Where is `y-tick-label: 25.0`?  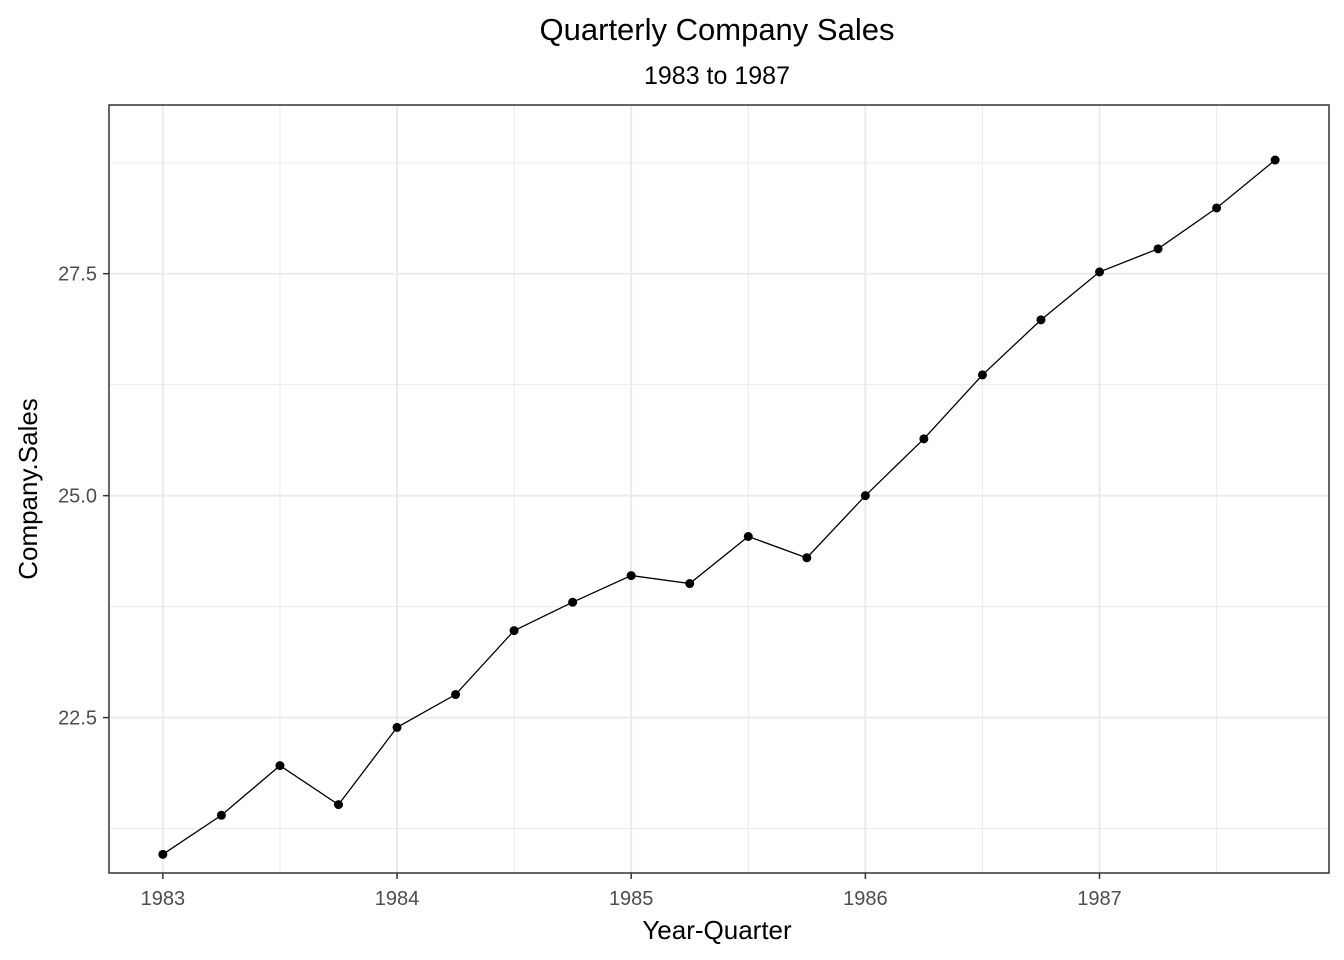 y-tick-label: 25.0 is located at coordinates (77, 497).